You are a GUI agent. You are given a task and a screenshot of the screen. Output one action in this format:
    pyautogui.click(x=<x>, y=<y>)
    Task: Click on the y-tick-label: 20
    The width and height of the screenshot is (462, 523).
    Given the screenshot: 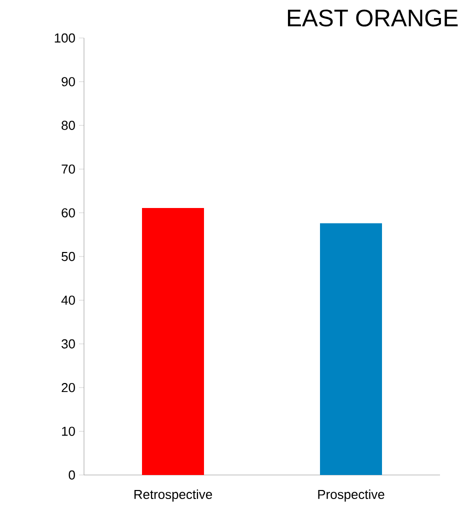 What is the action you would take?
    pyautogui.click(x=68, y=387)
    